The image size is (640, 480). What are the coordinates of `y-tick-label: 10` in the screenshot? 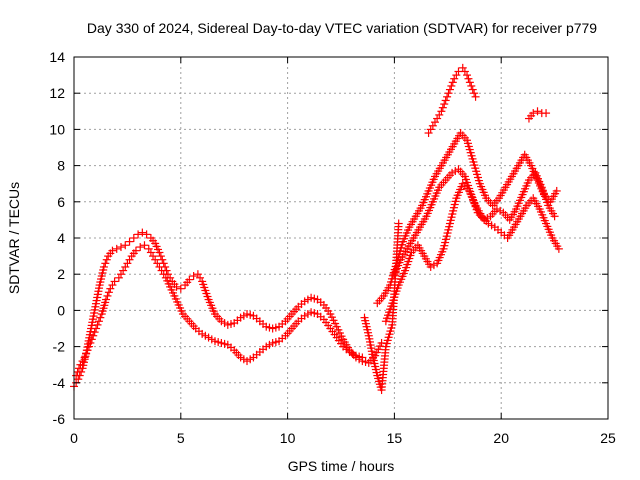 It's located at (57, 129).